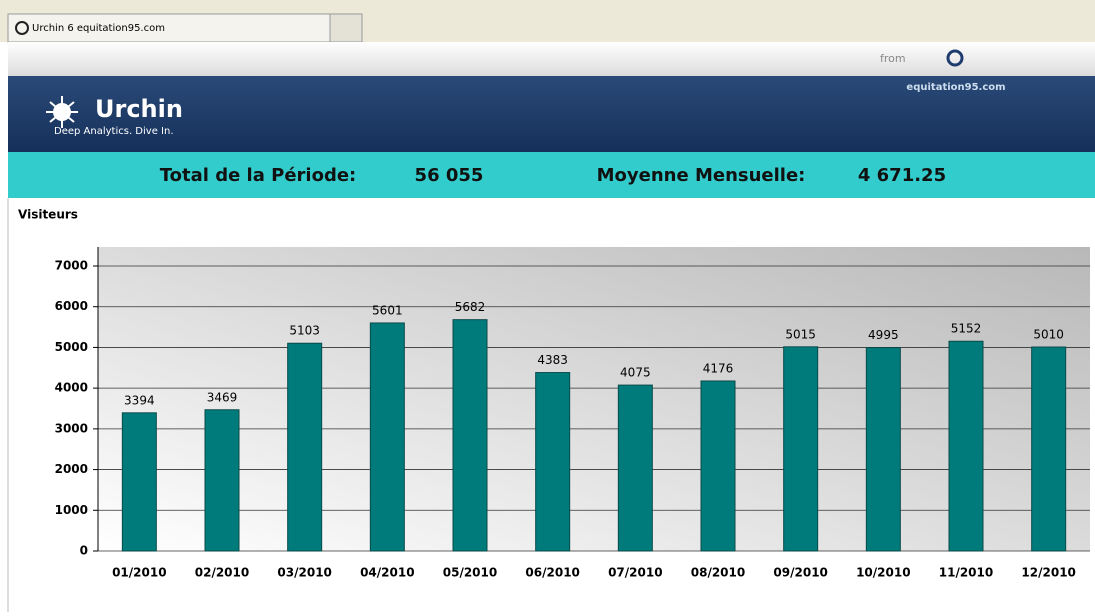 Image resolution: width=1095 pixels, height=616 pixels. I want to click on x-tick-label: 02/2010, so click(222, 573).